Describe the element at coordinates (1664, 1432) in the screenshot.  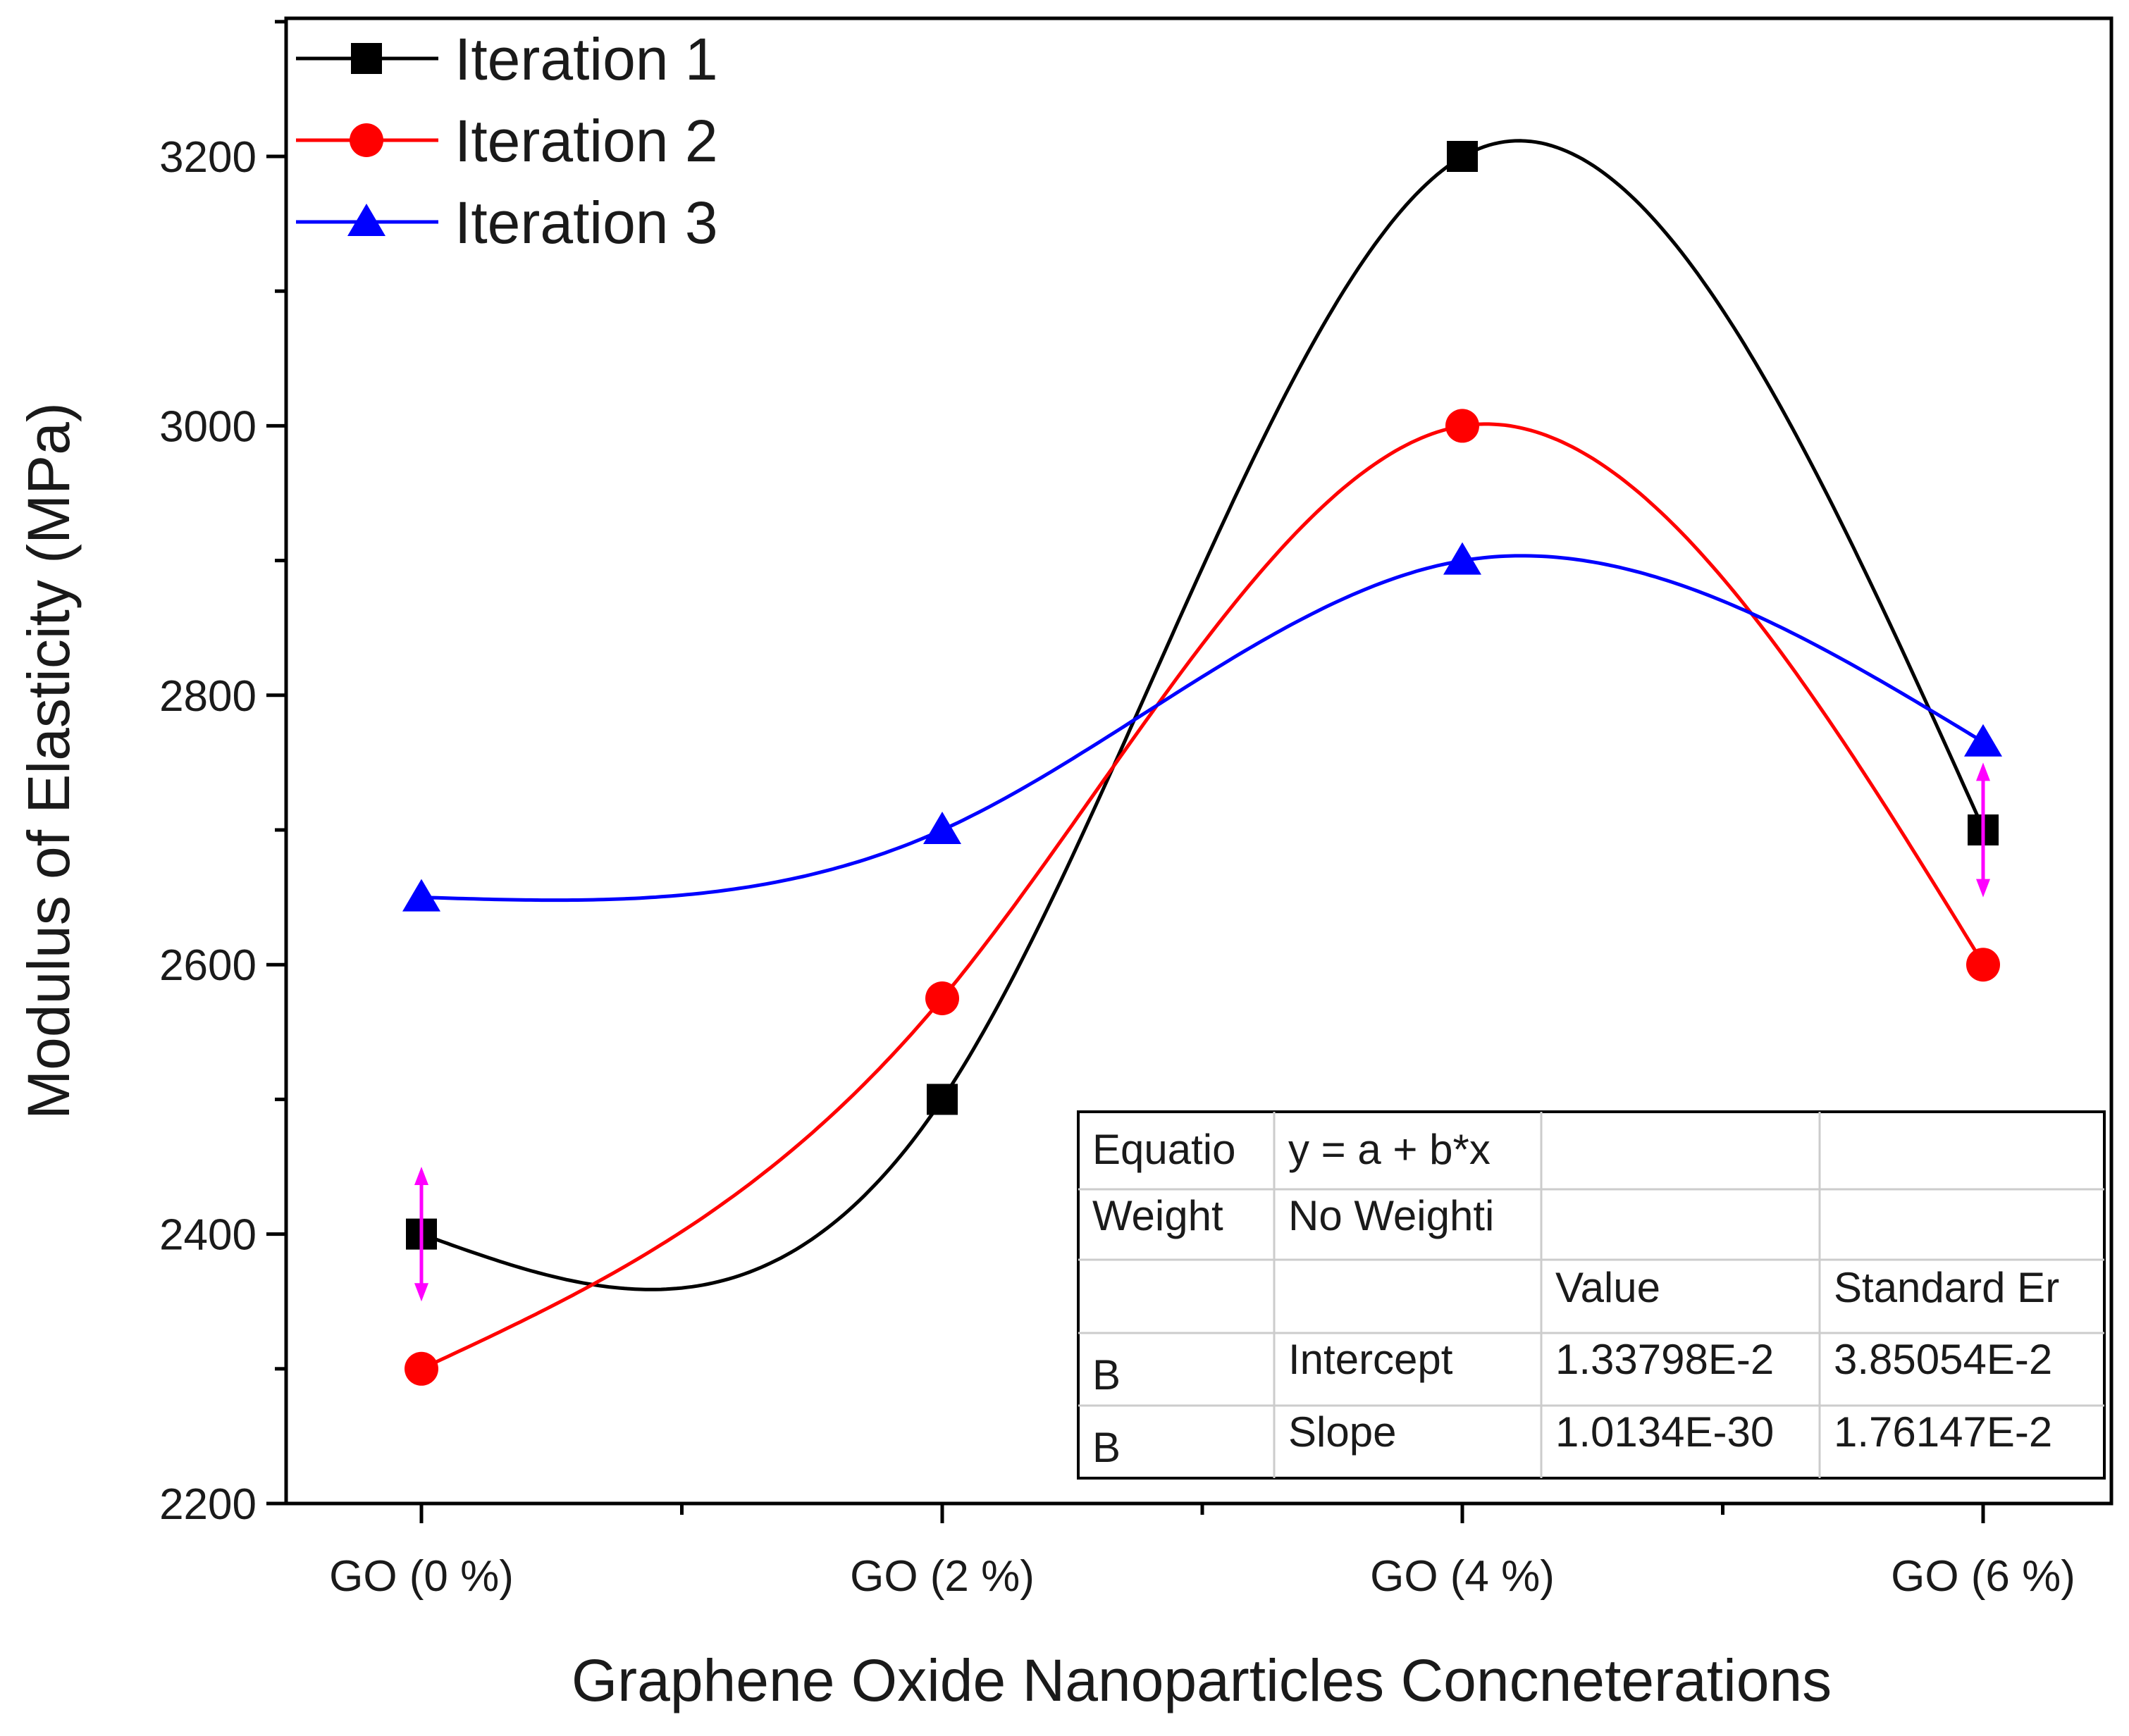
I see `stats-cell: 1.0134E-30` at that location.